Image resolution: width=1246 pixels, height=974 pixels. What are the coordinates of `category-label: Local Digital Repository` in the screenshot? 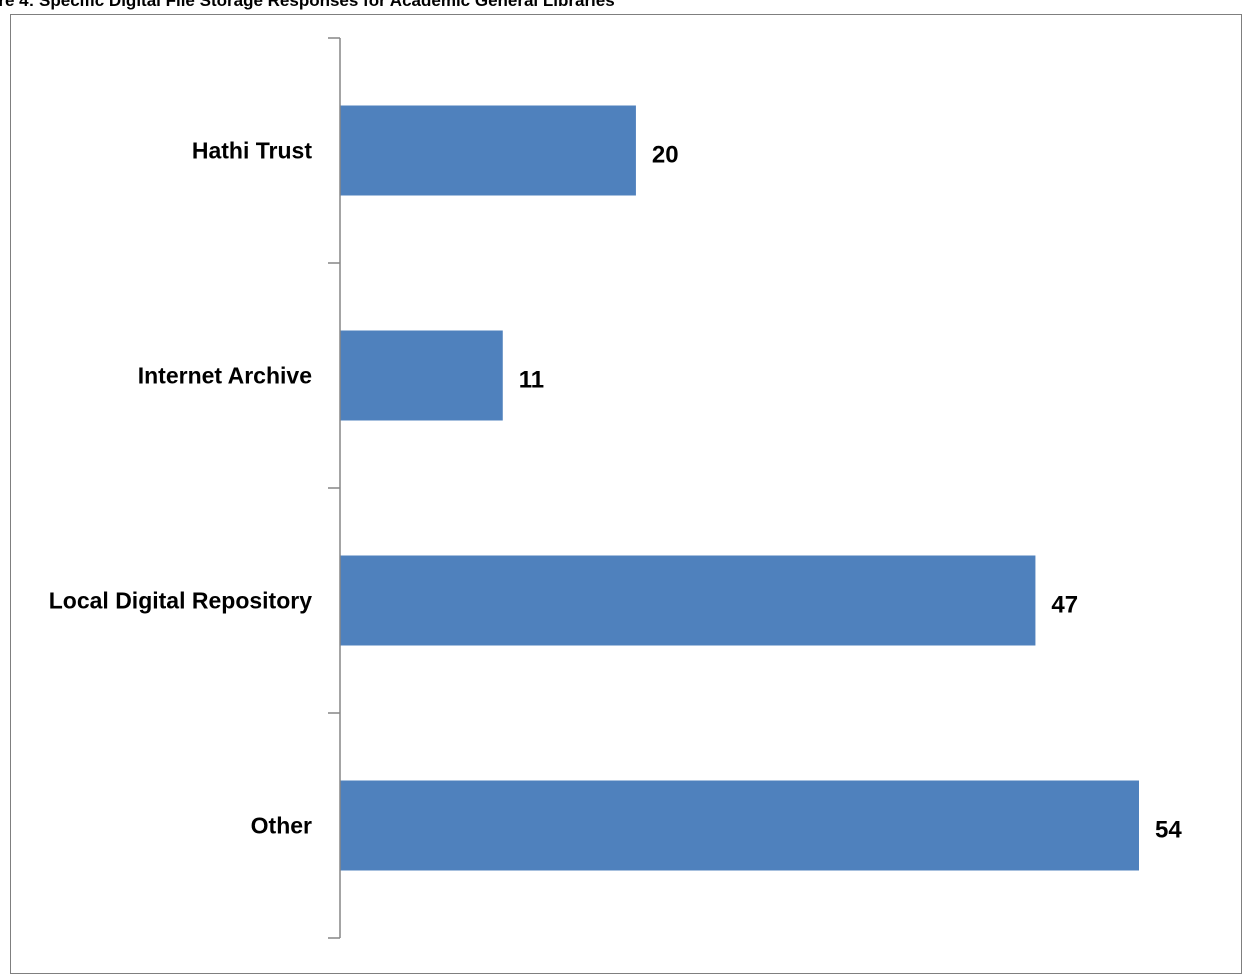 It's located at (180, 601).